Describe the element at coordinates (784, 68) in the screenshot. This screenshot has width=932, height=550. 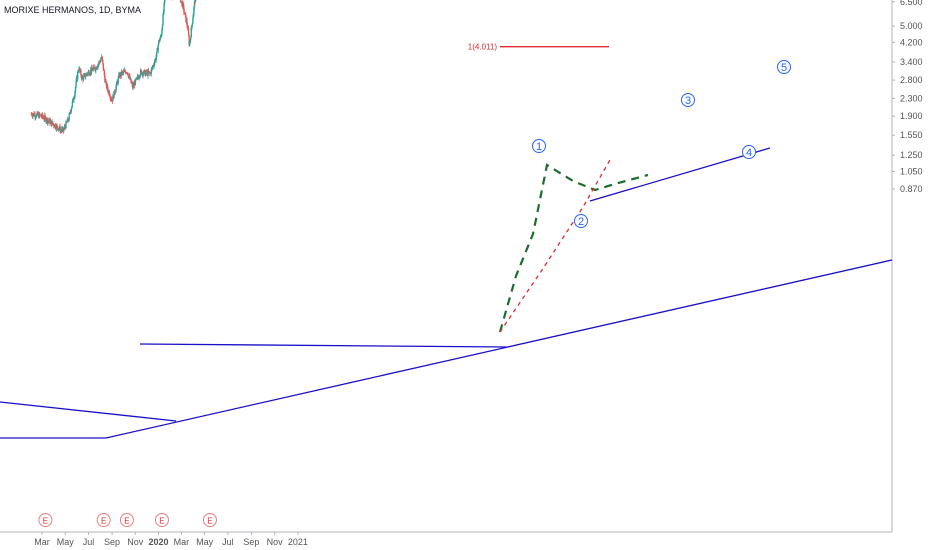
I see `wave-label: 5` at that location.